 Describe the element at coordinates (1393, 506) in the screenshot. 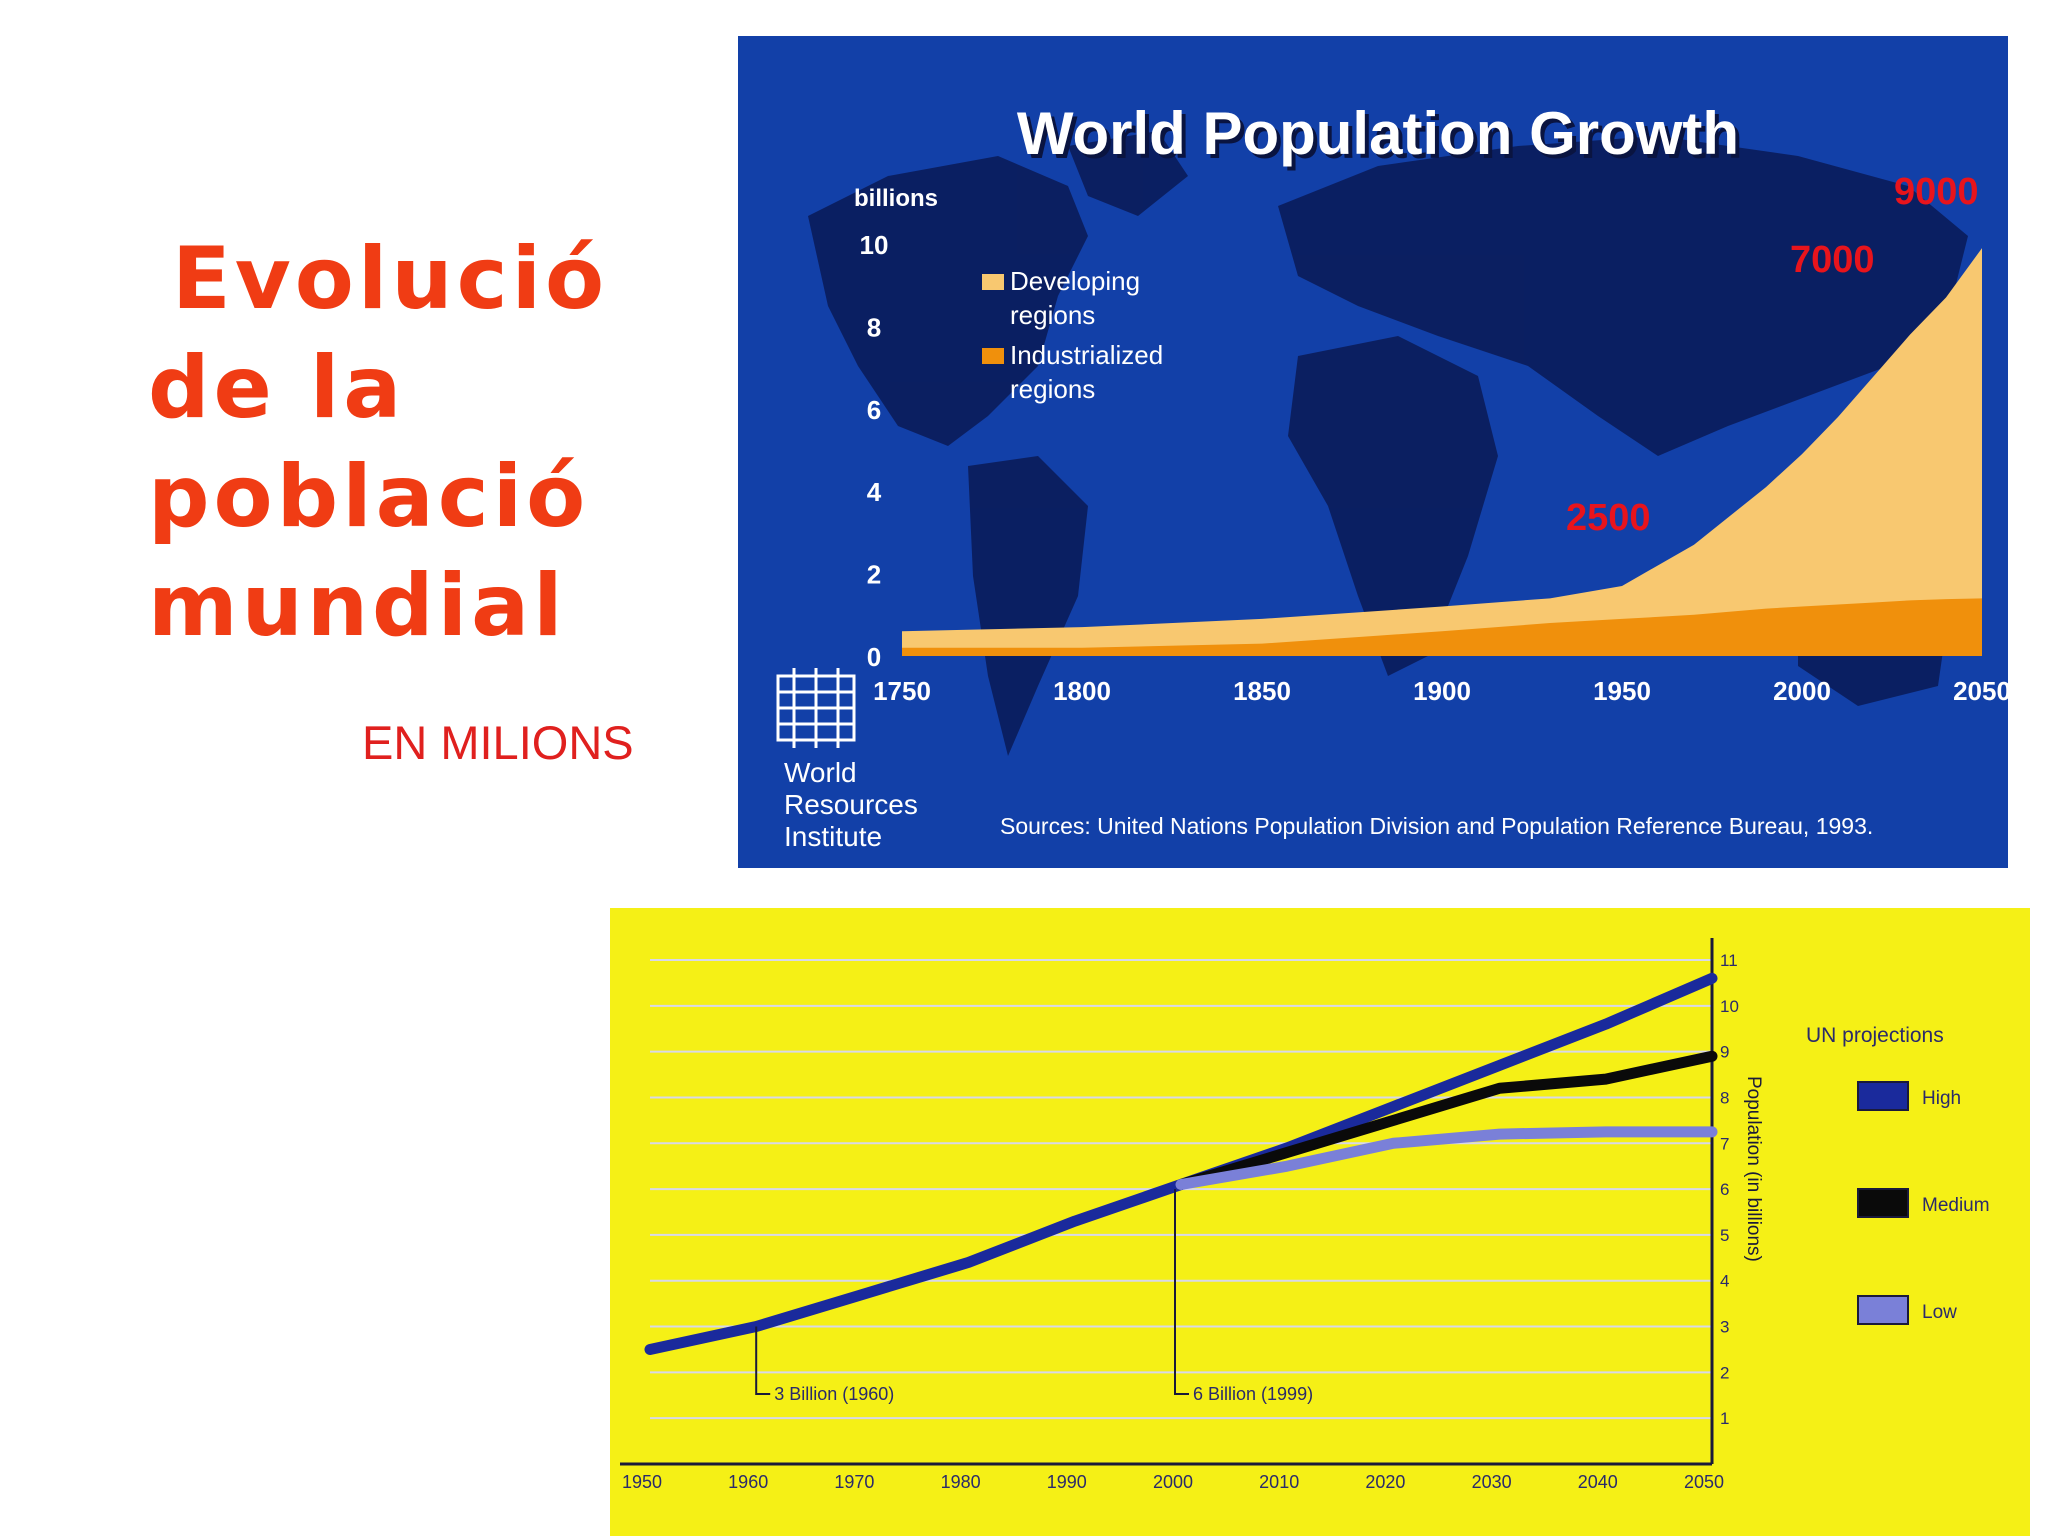

I see `africa-shape` at that location.